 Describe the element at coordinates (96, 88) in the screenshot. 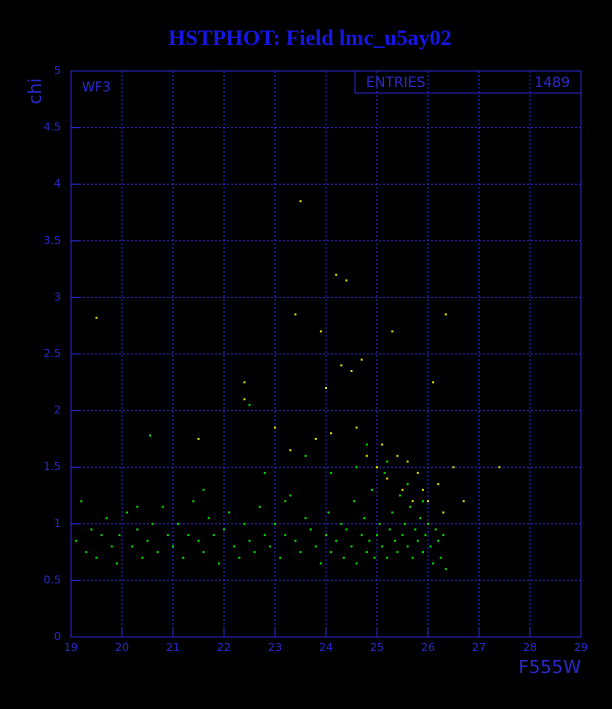

I see `panel-annotation: WF3` at that location.